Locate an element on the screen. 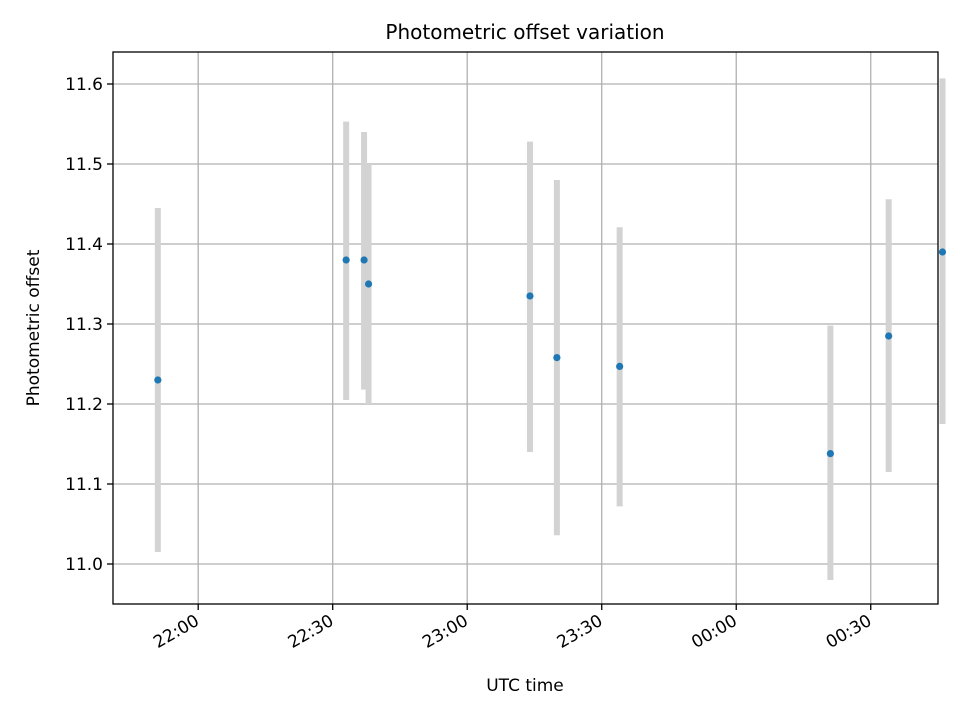 The height and width of the screenshot is (720, 960). y-tick-label: 11.4 is located at coordinates (84, 245).